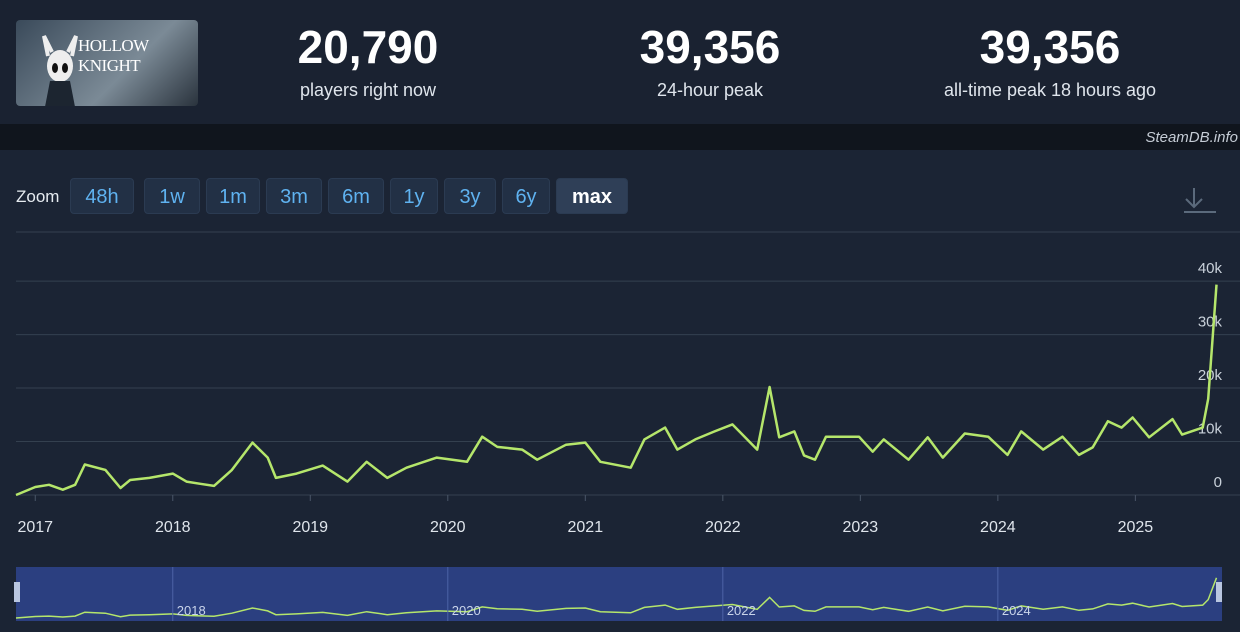  Describe the element at coordinates (998, 527) in the screenshot. I see `x-tick-label: 2024` at that location.